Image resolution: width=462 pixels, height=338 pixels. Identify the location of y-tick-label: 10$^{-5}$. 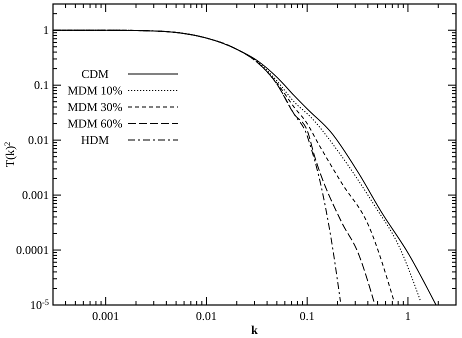
(39, 305).